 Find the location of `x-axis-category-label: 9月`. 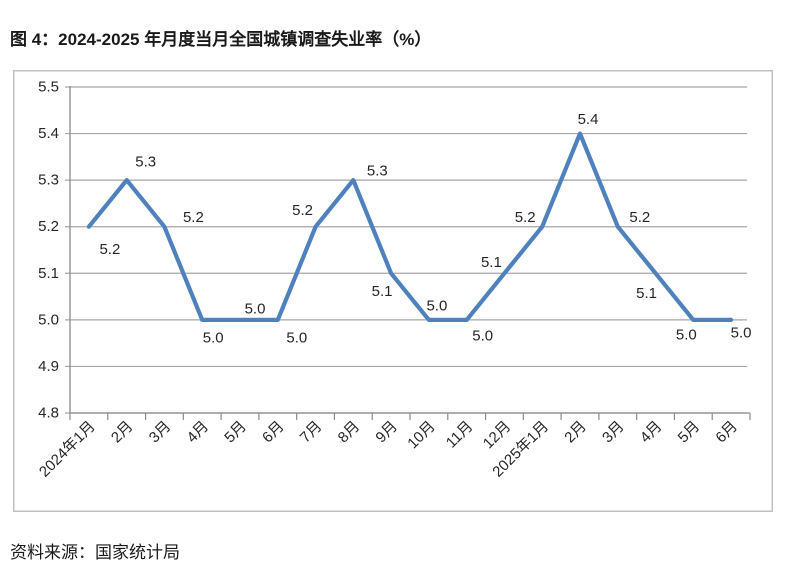

x-axis-category-label: 9月 is located at coordinates (386, 432).